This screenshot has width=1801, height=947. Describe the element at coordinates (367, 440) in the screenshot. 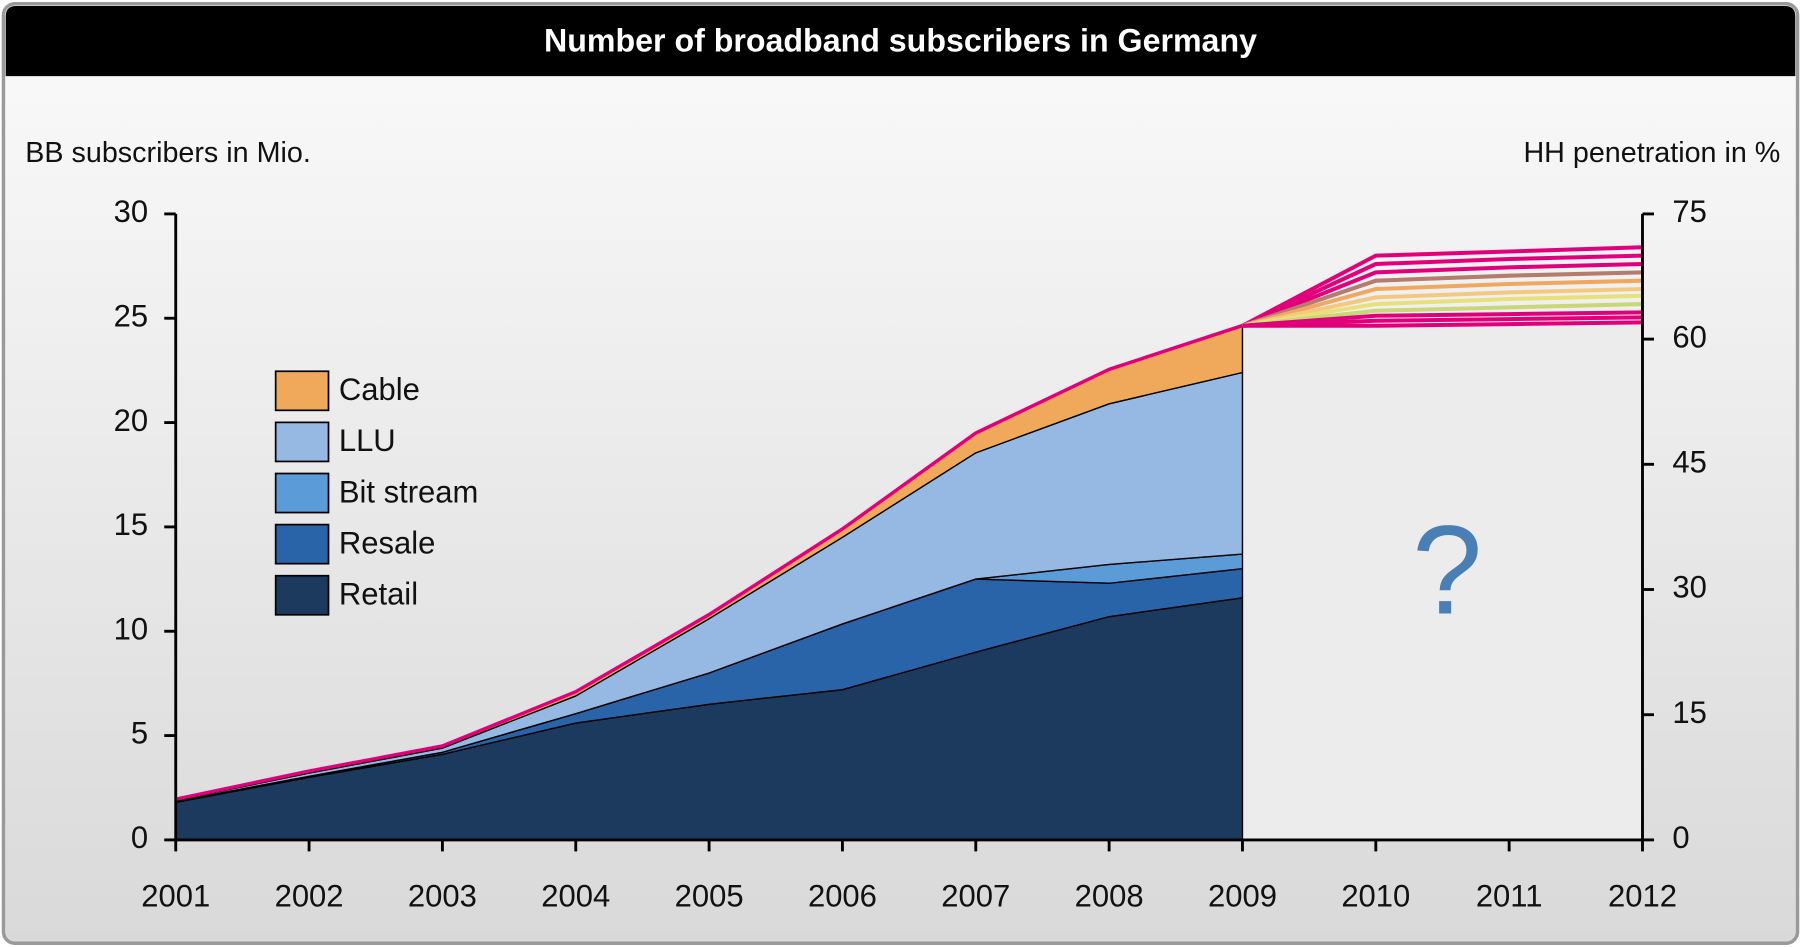

I see `legend-label: LLU` at that location.